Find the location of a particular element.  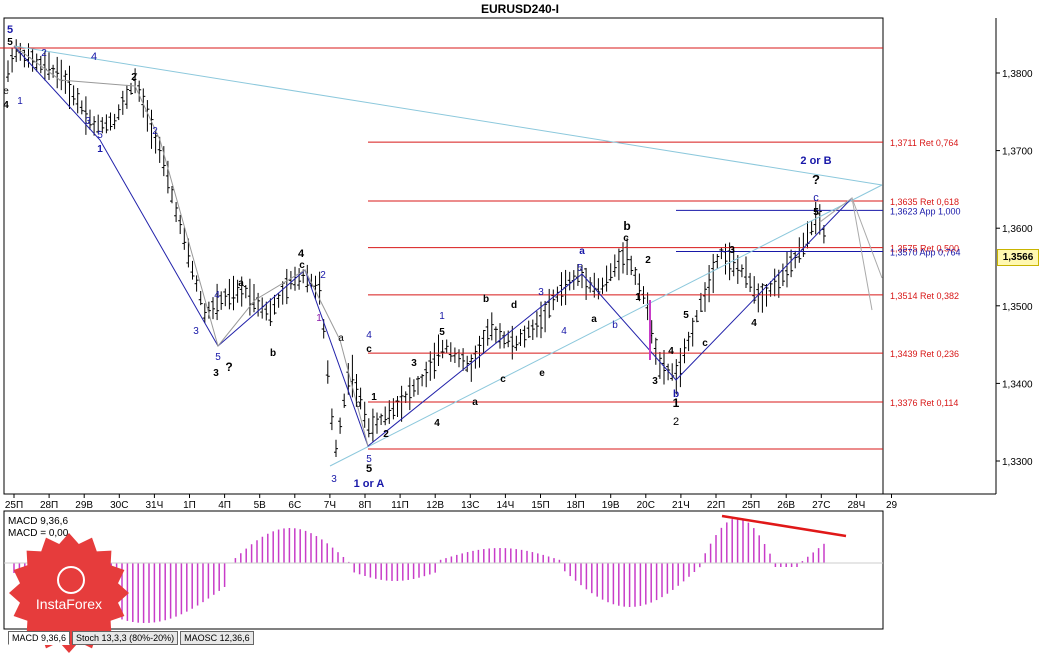

time-tick-label: 7Ч is located at coordinates (330, 505).